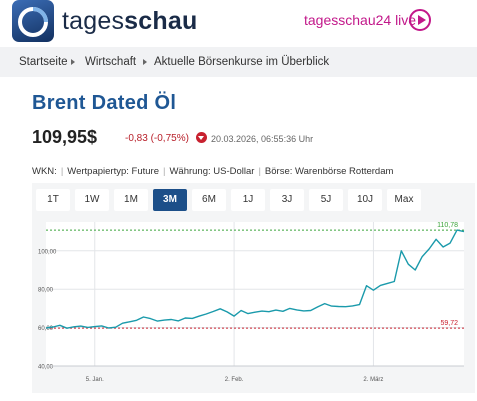 The height and width of the screenshot is (401, 477). Describe the element at coordinates (130, 21) in the screenshot. I see `brand-wordmark: tagesschau` at that location.